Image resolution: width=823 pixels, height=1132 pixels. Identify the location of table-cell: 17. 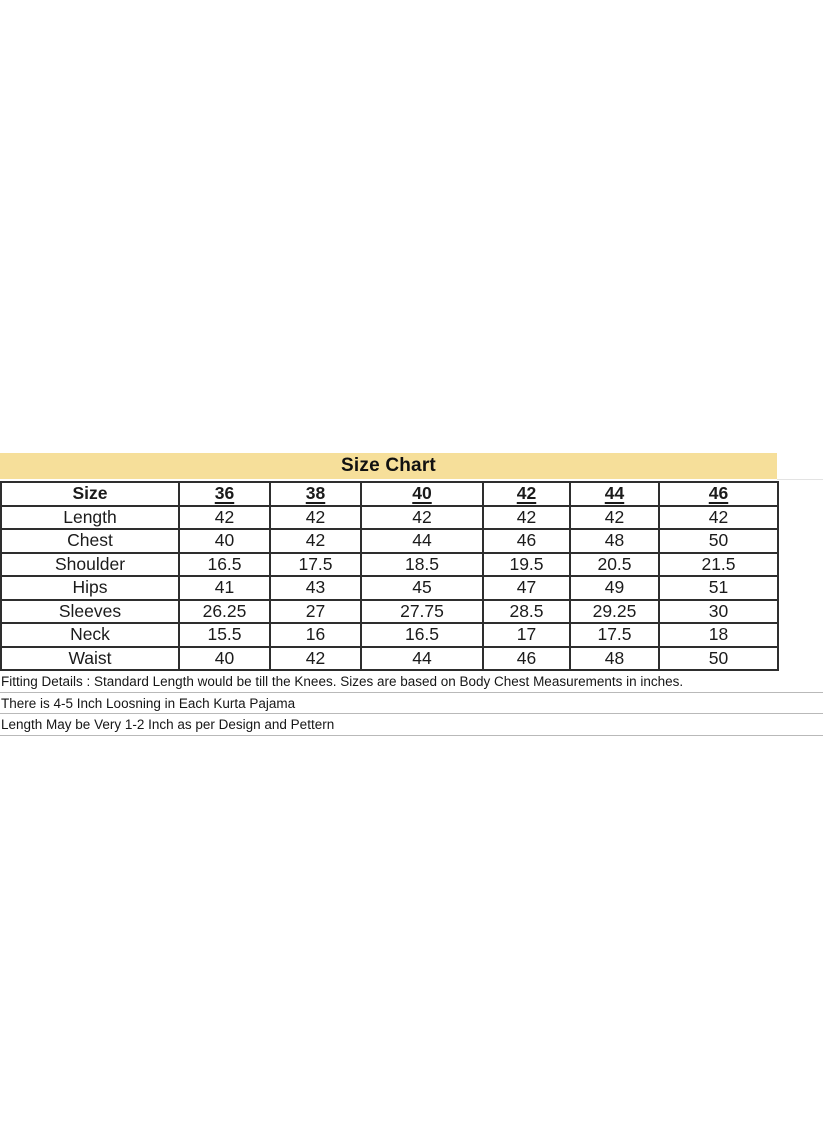
(526, 635).